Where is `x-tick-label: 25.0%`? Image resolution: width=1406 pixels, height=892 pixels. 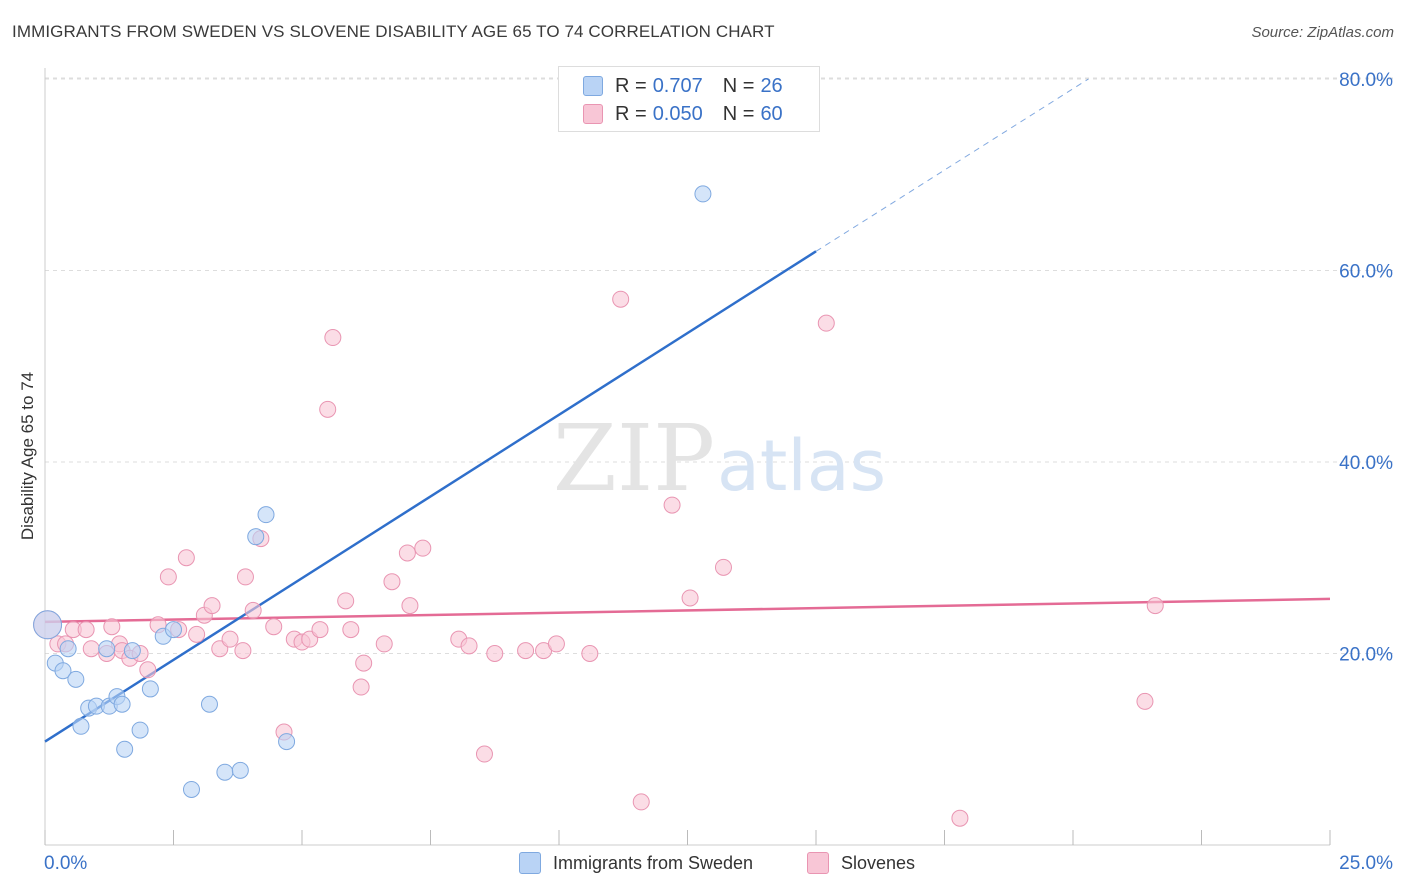
x-tick-label: 25.0% is located at coordinates (1366, 863).